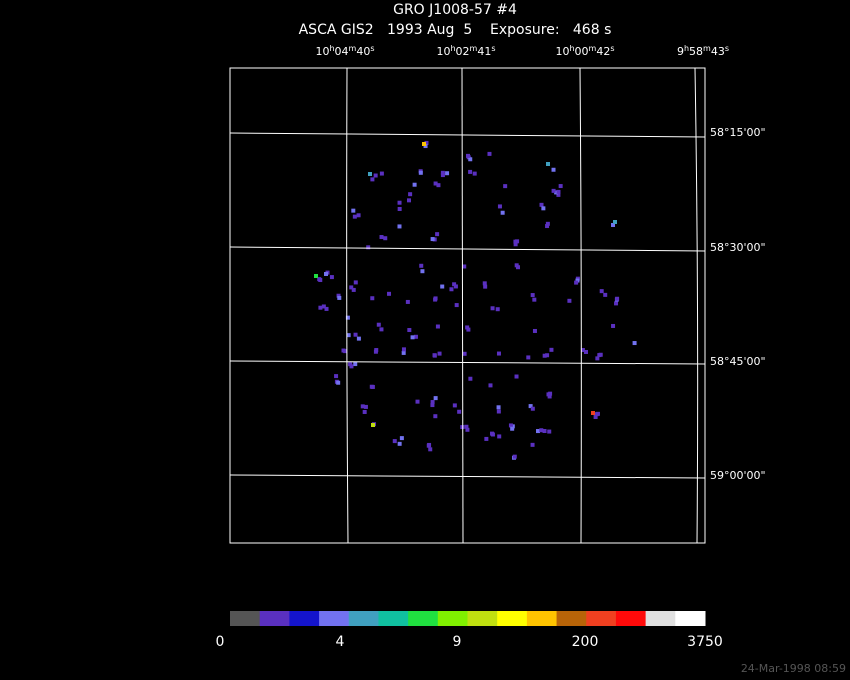 The height and width of the screenshot is (680, 850). I want to click on ra-label: 10h04m40s, so click(344, 51).